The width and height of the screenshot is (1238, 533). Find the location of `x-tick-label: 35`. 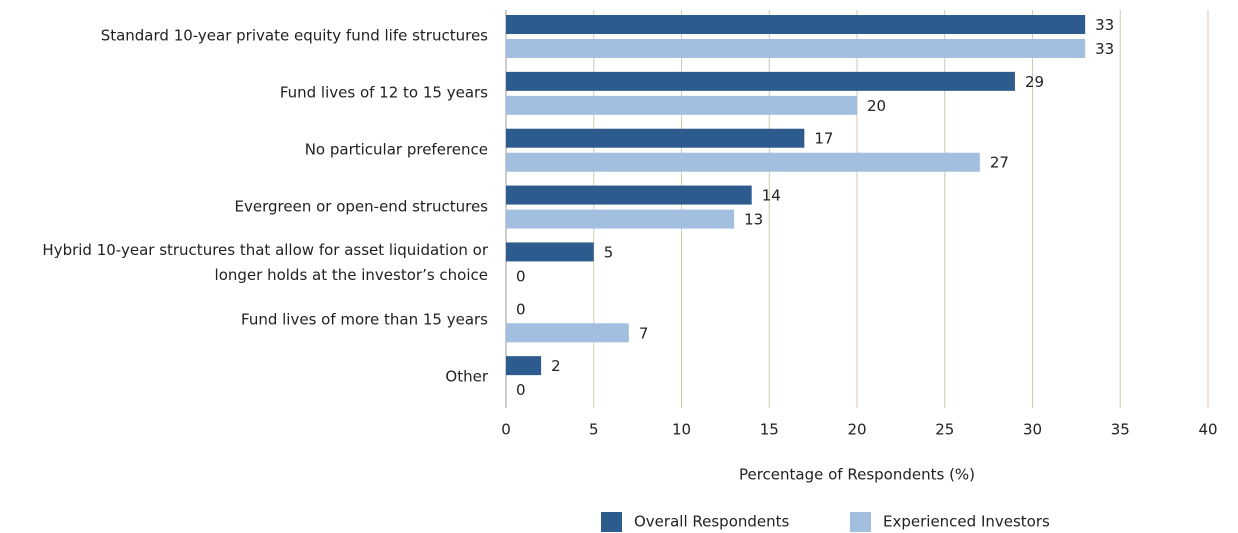

x-tick-label: 35 is located at coordinates (1120, 430).